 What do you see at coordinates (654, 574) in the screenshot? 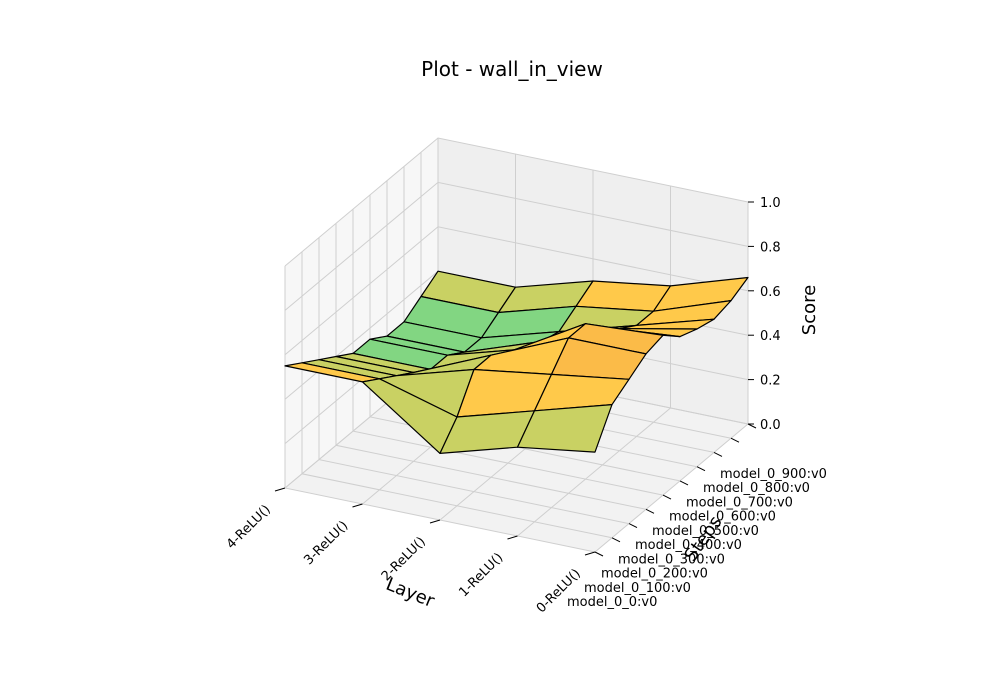
I see `y-tick-label: model_0_200:v0` at bounding box center [654, 574].